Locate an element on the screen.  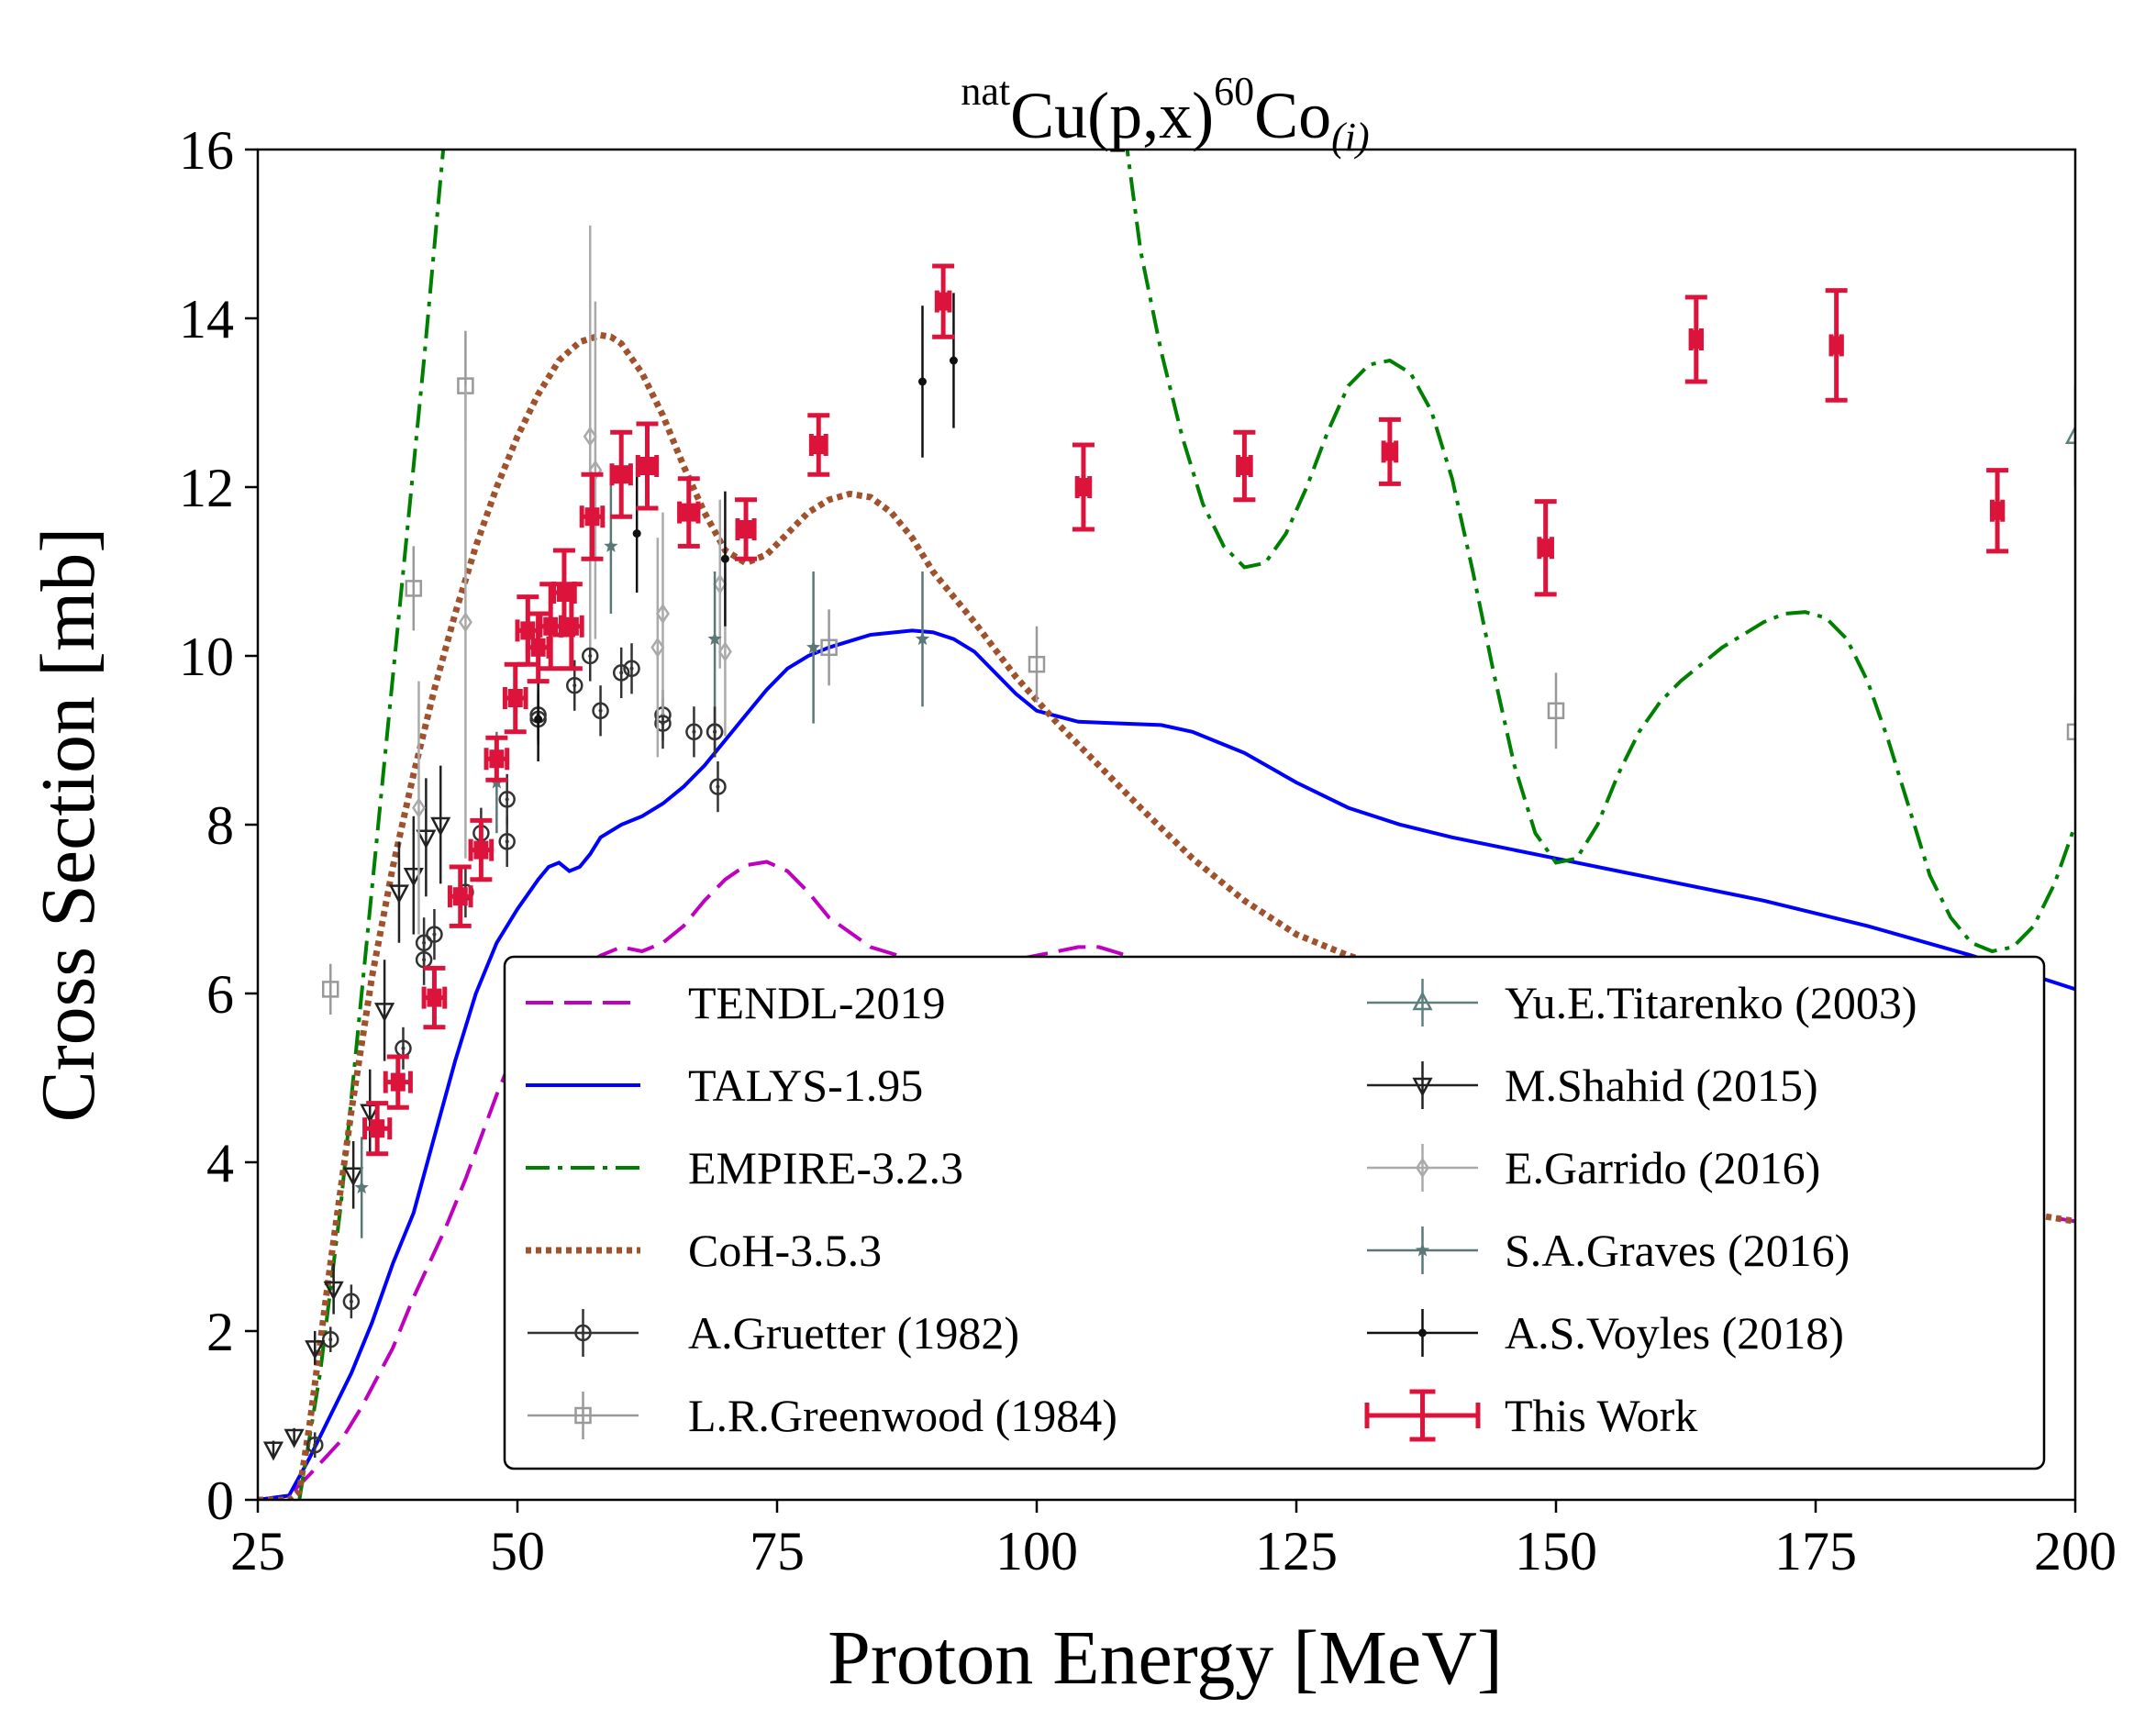
y-tick-label: 0 is located at coordinates (220, 1500).